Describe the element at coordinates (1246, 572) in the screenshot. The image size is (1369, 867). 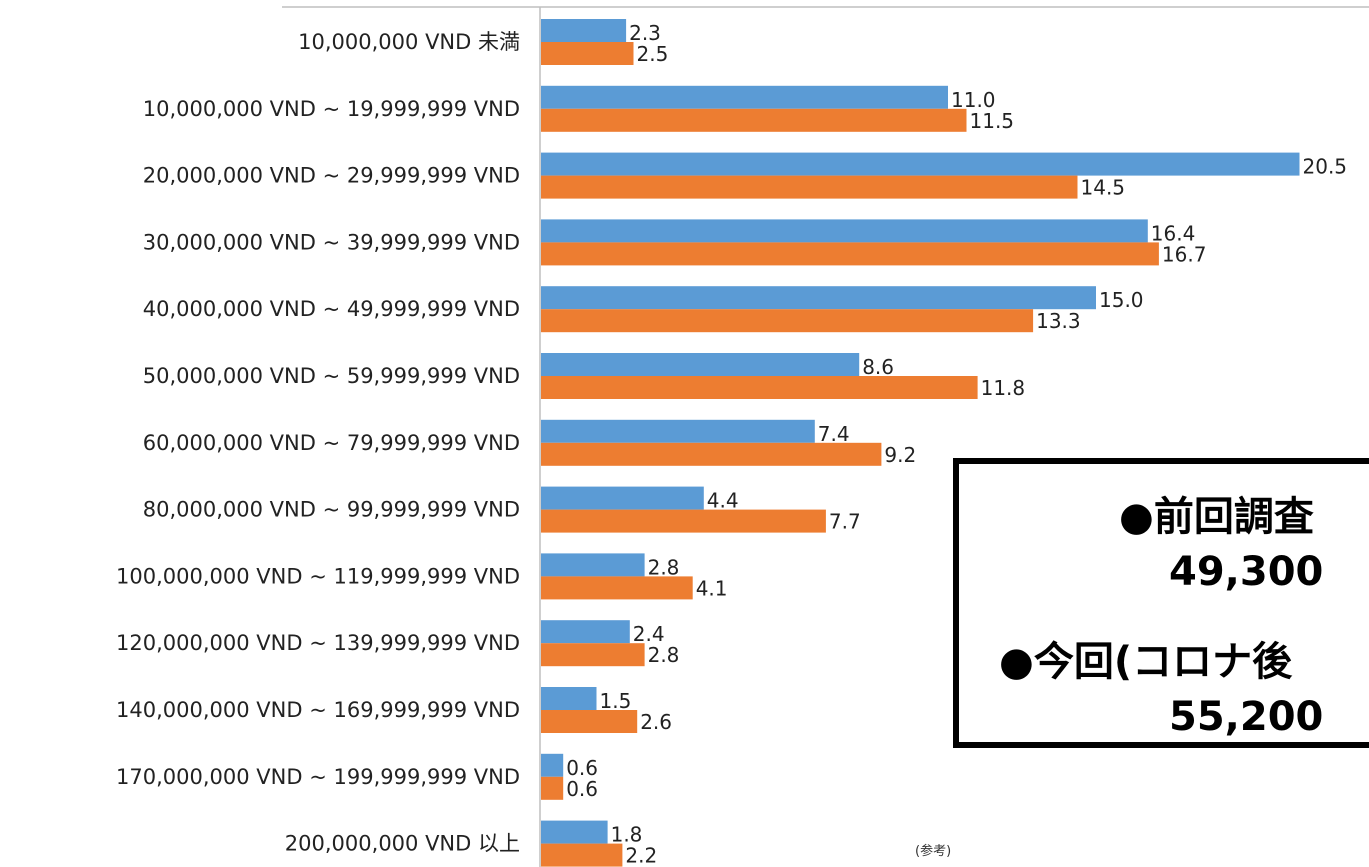
I see `previous-survey-value: 49,300` at that location.